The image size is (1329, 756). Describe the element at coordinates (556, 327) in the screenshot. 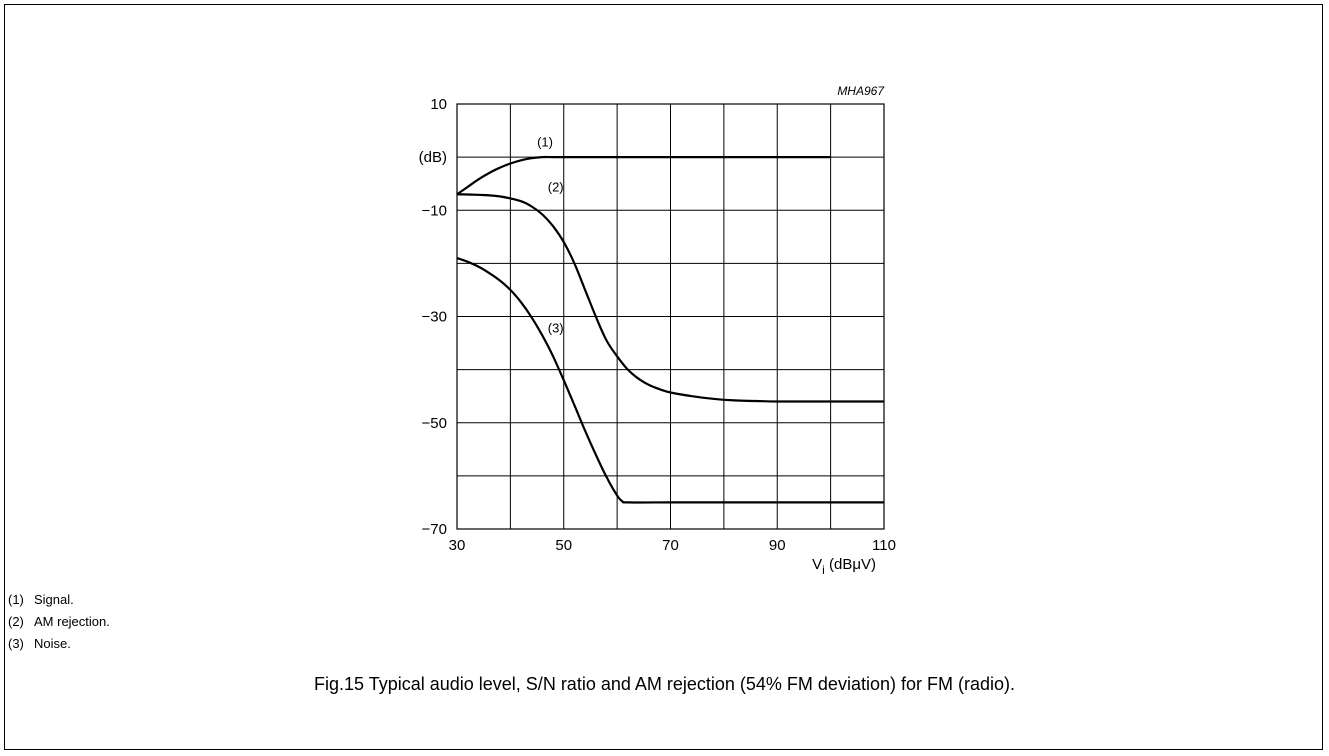

I see `series-label-3: (3)` at that location.